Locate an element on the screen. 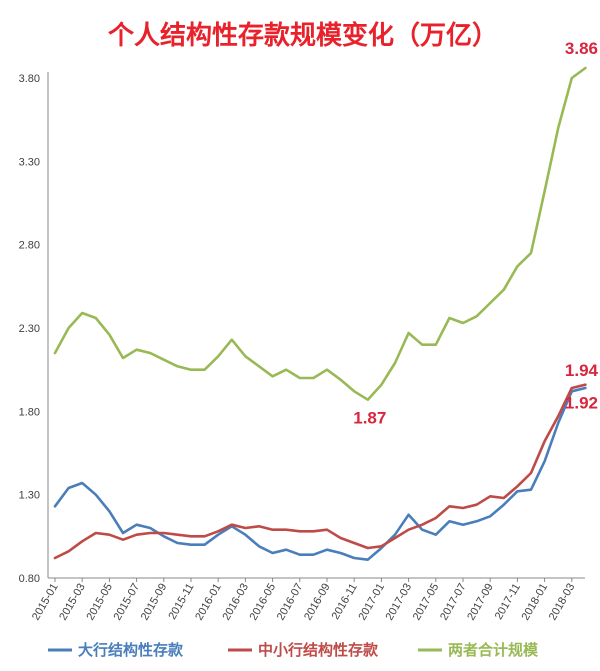 The height and width of the screenshot is (671, 600). annotation-label: 1.94 is located at coordinates (582, 370).